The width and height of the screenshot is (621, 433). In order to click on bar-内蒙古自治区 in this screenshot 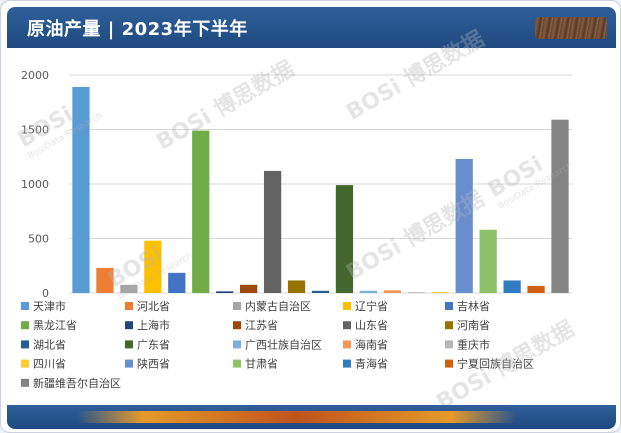, I will do `click(129, 288)`.